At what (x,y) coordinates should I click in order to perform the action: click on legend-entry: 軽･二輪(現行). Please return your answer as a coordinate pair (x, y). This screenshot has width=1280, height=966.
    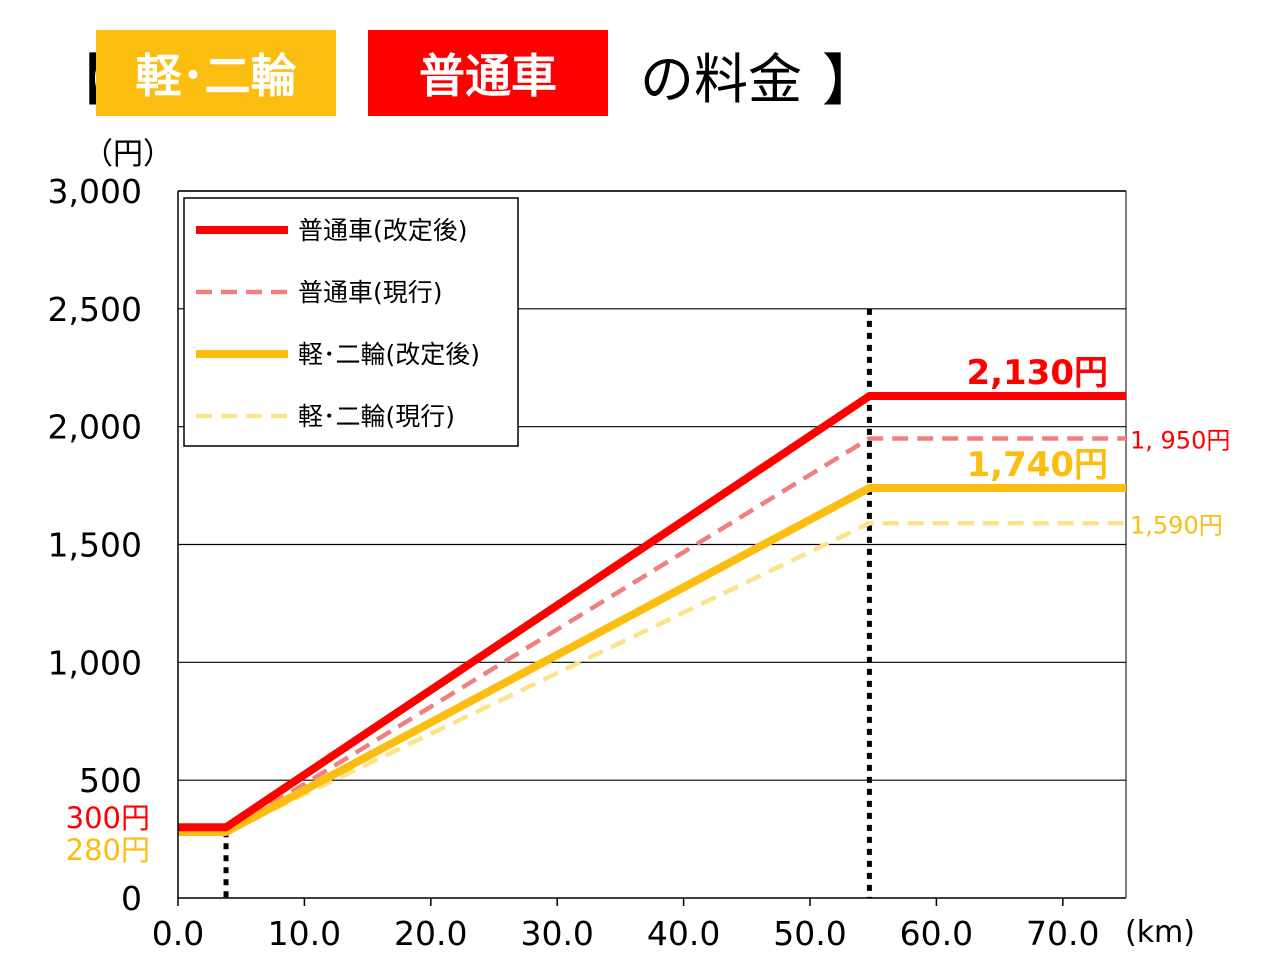
    Looking at the image, I should click on (376, 416).